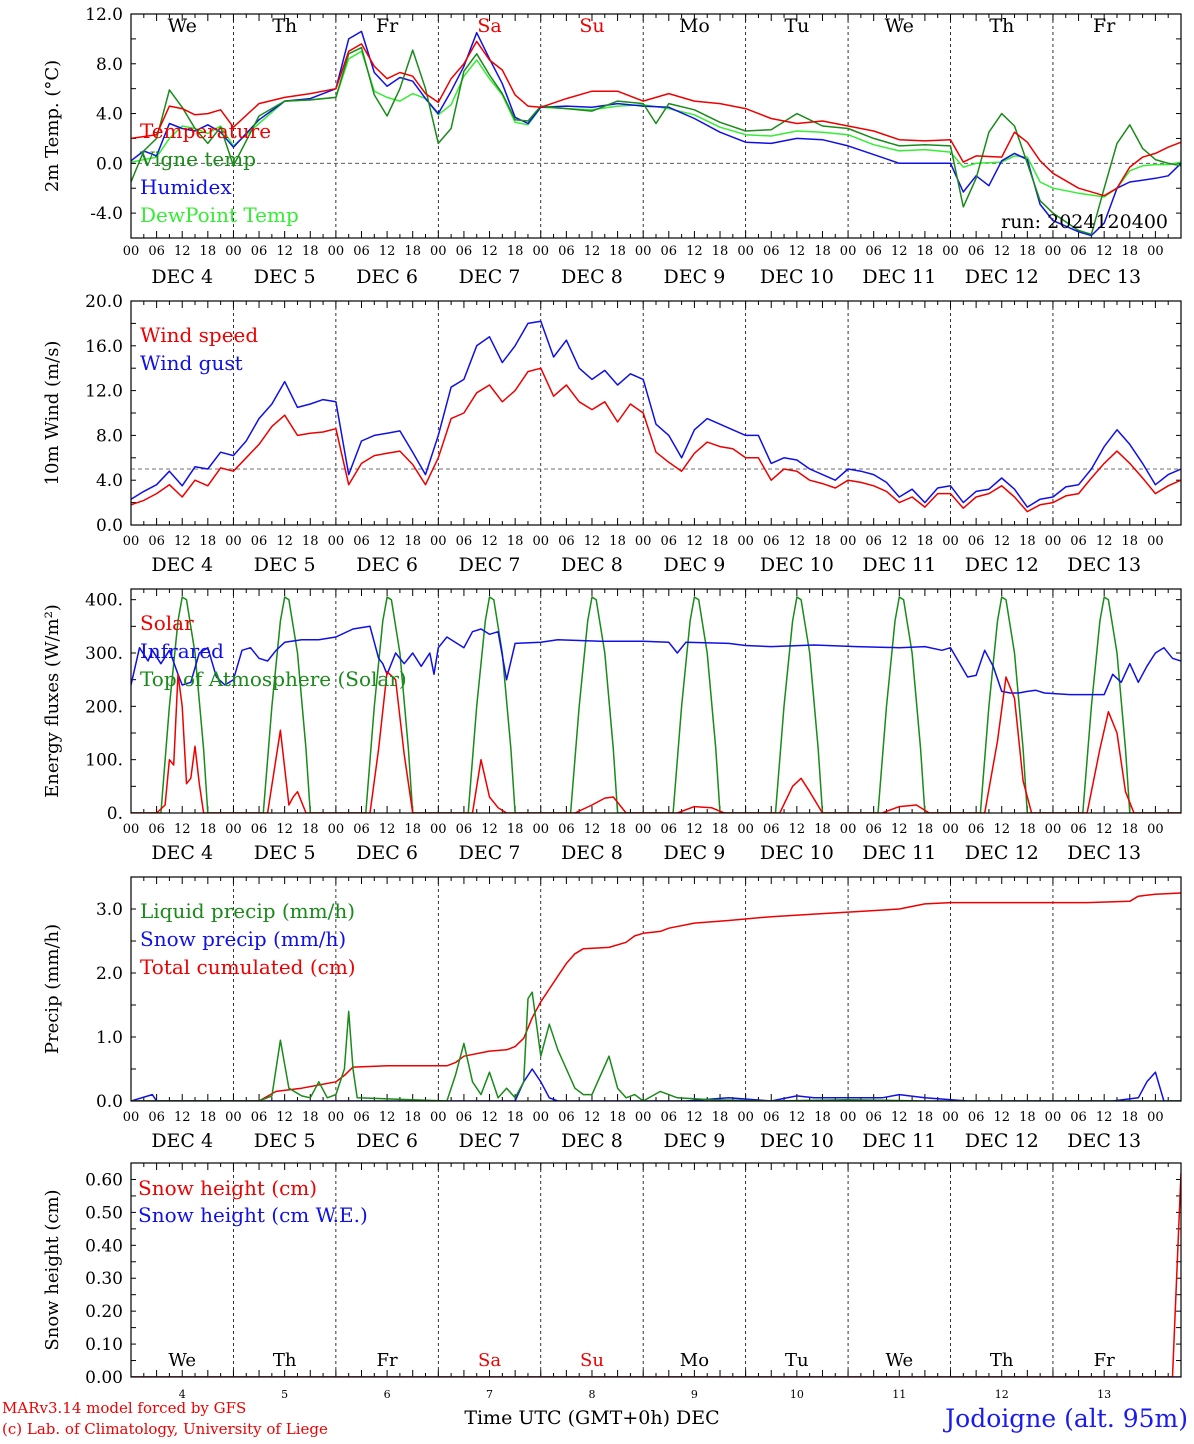 Image resolution: width=1194 pixels, height=1444 pixels. Describe the element at coordinates (104, 392) in the screenshot. I see `y-tick-label: 12.0` at that location.